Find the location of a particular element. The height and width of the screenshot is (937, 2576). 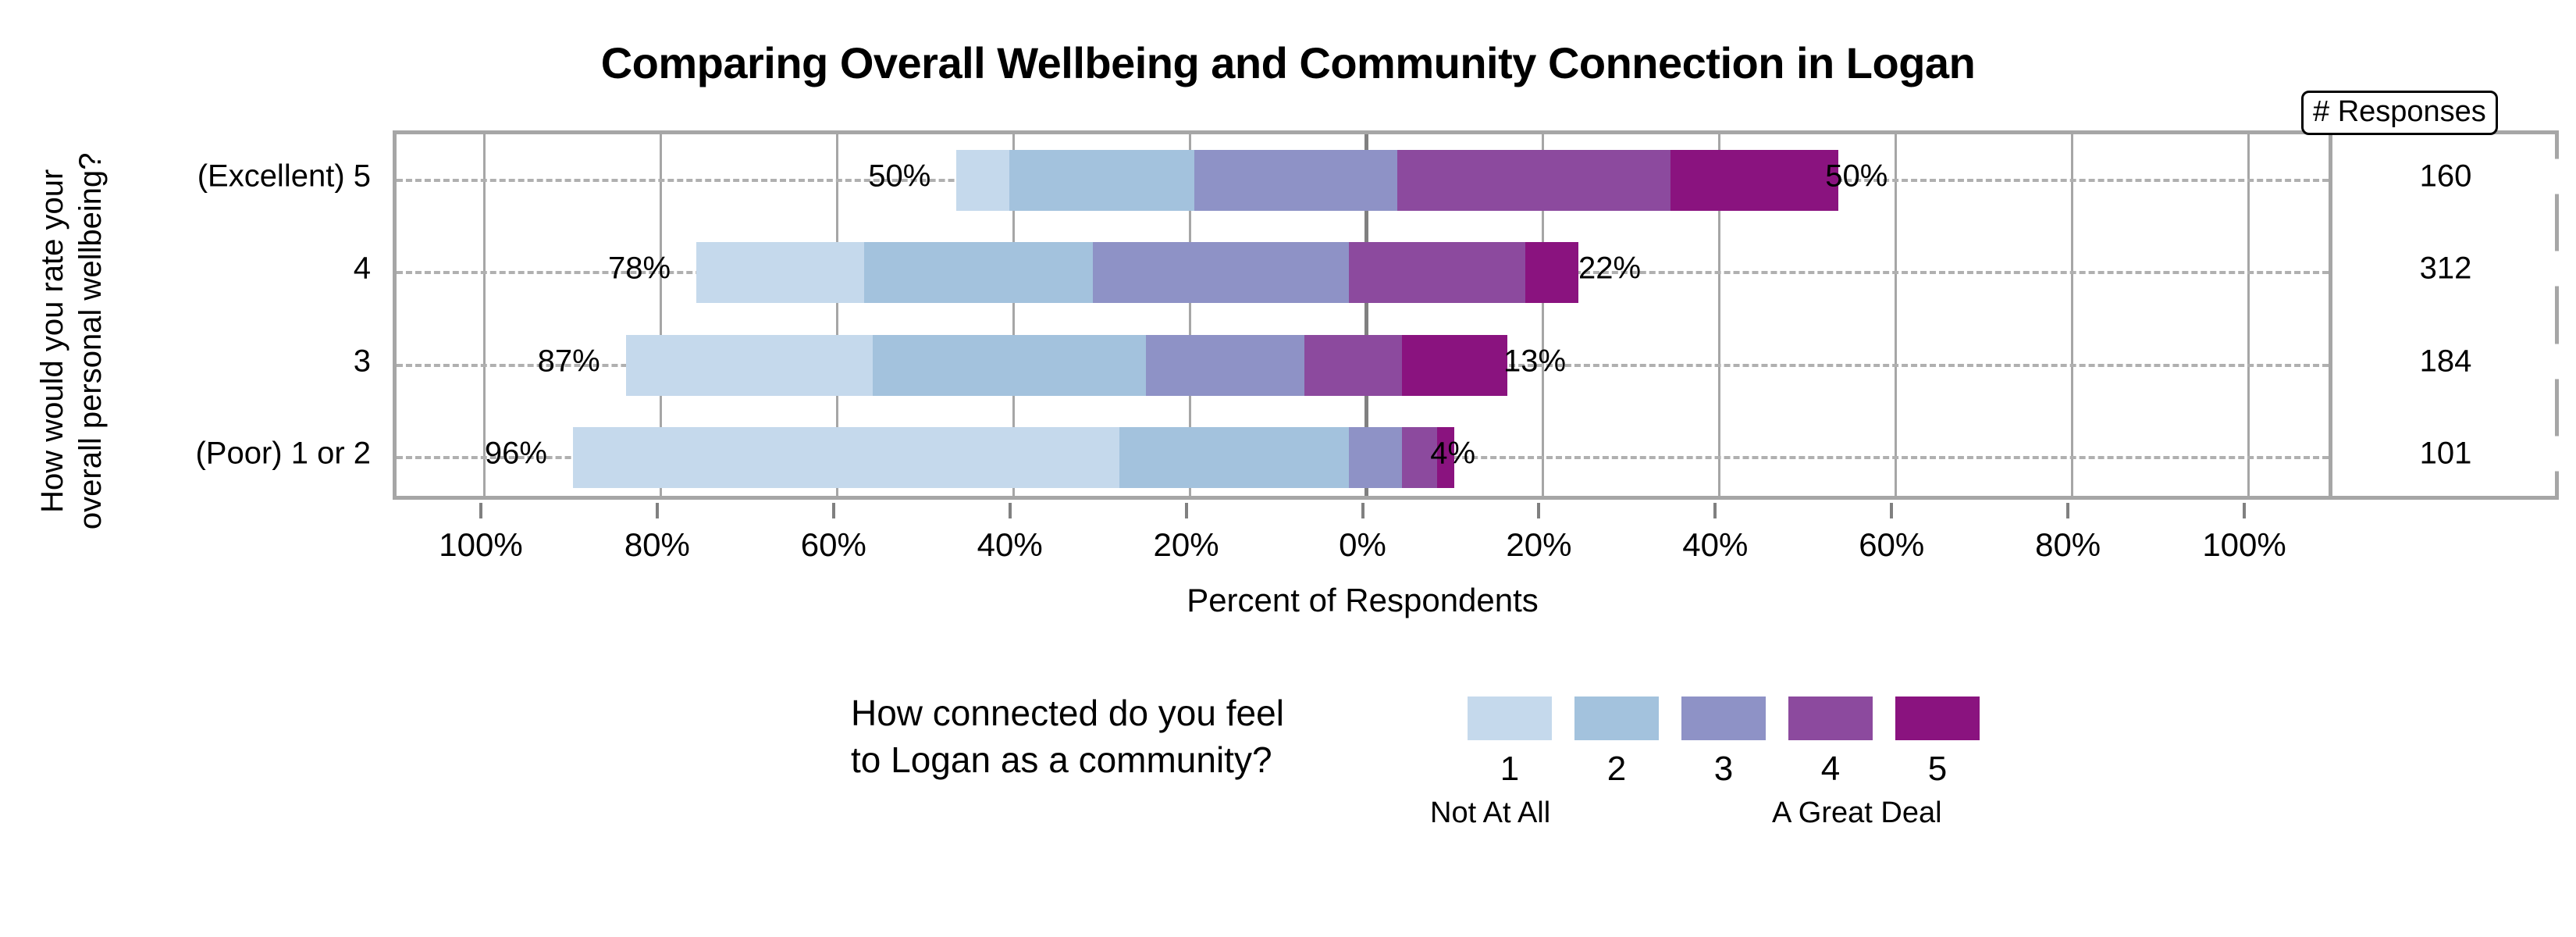

responses-value: 101 is located at coordinates (2445, 454).